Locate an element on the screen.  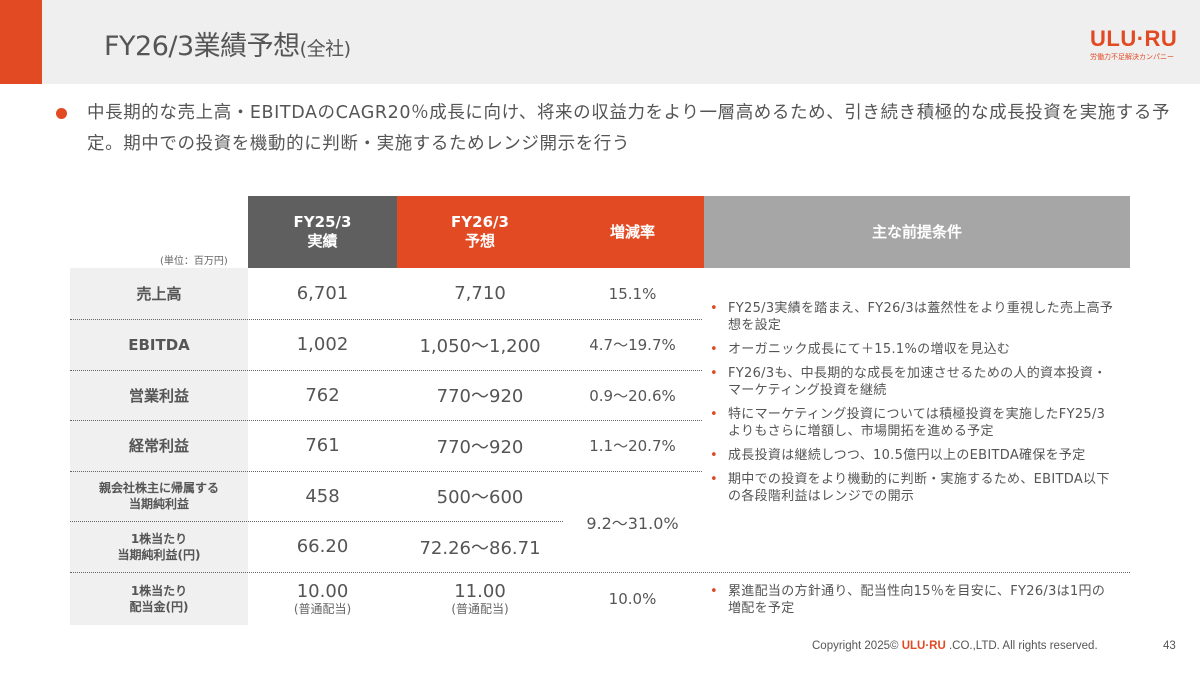
header-conditions-label: 主な前提条件 is located at coordinates (916, 231).